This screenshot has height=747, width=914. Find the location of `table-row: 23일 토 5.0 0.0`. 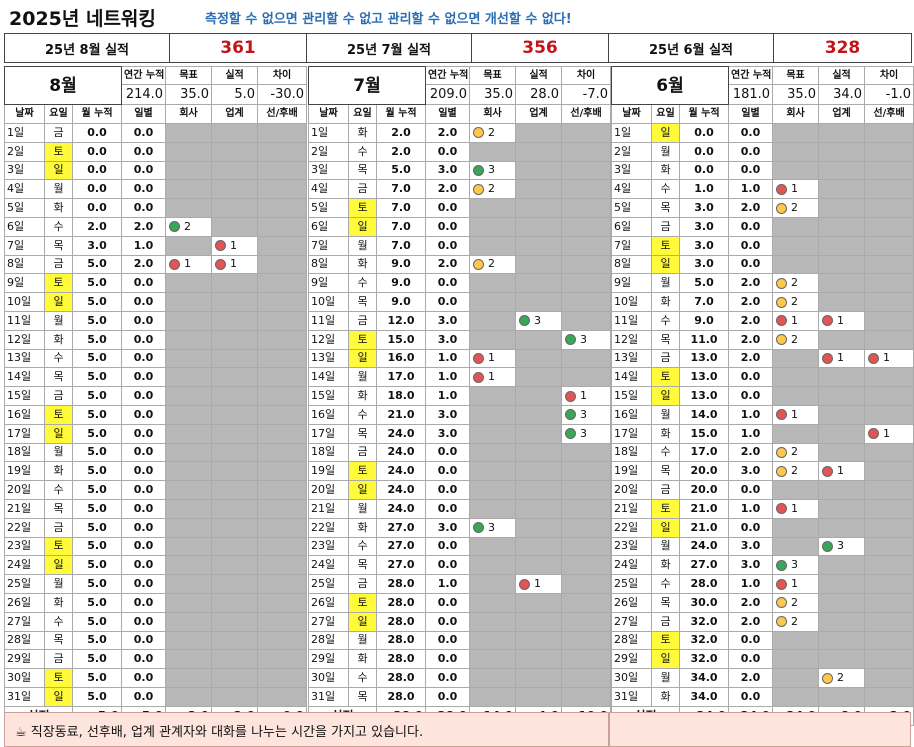

table-row: 23일 토 5.0 0.0 is located at coordinates (156, 546).